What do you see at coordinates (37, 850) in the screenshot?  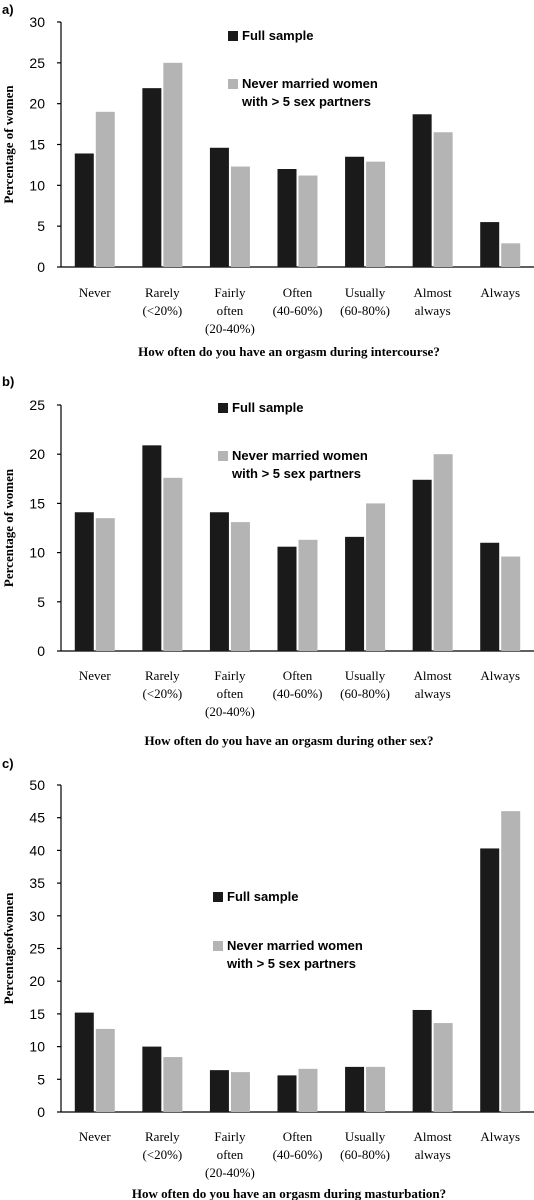 I see `y-tick-label: 40` at bounding box center [37, 850].